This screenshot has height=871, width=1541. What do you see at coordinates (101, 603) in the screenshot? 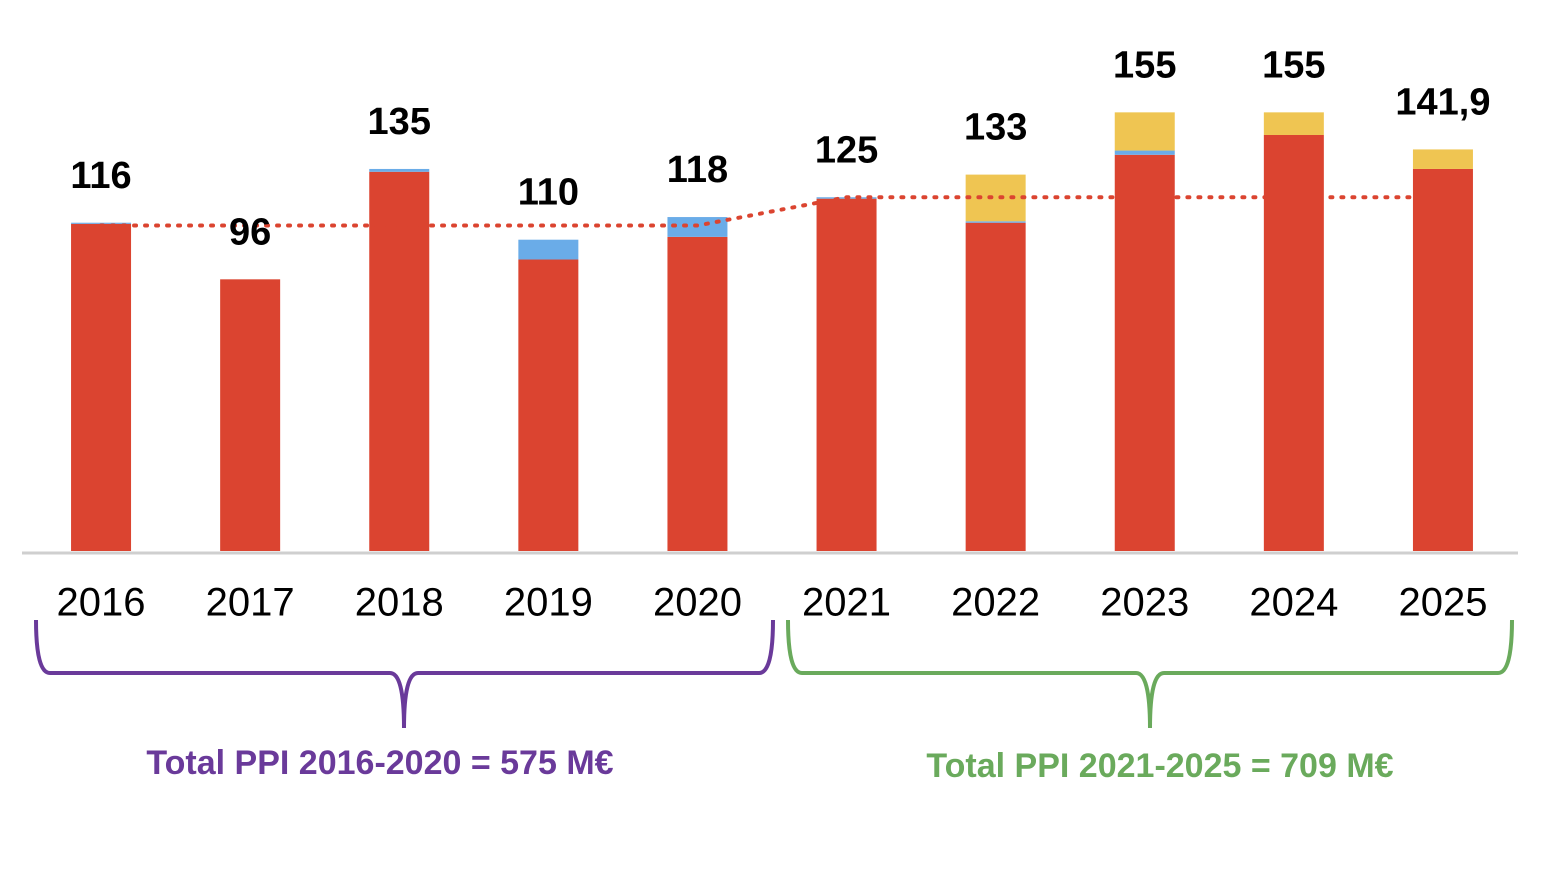
I see `x-tick-label: 2016` at bounding box center [101, 603].